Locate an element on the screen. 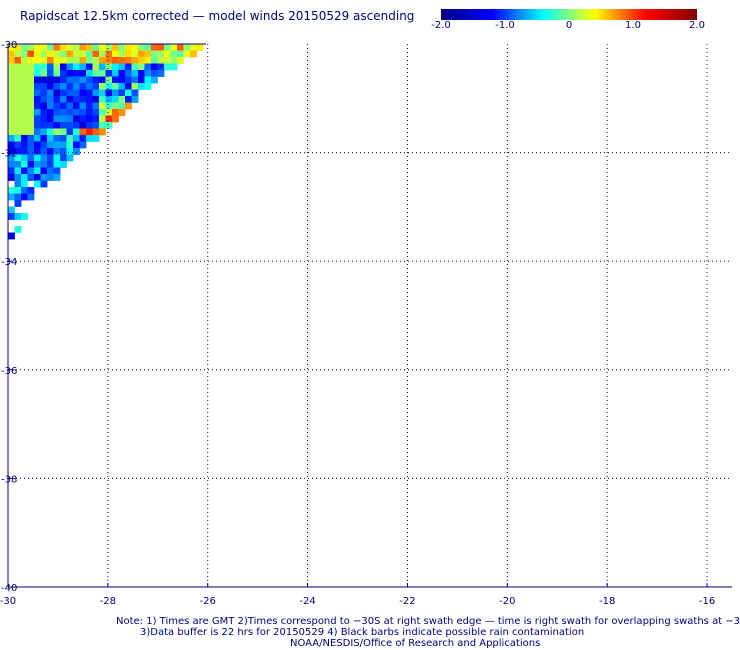 The height and width of the screenshot is (650, 740). latitude-tick-label: -36 is located at coordinates (9, 371).